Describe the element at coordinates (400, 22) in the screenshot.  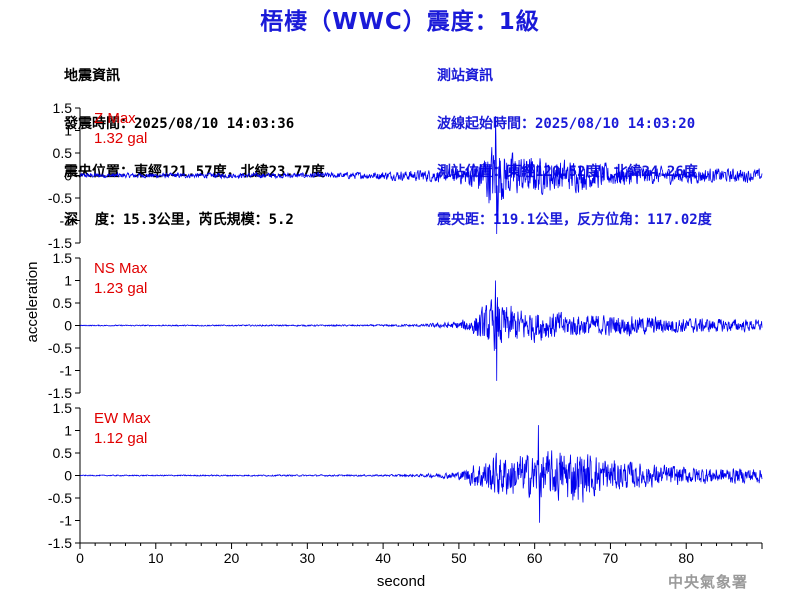
I see `page-title: 梧棲（WWC）震度：1級` at that location.